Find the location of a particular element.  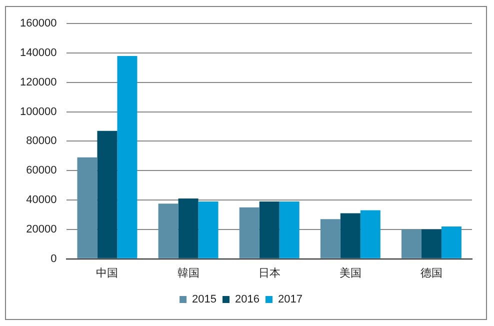

y-tick-label: 80000 is located at coordinates (41, 141).